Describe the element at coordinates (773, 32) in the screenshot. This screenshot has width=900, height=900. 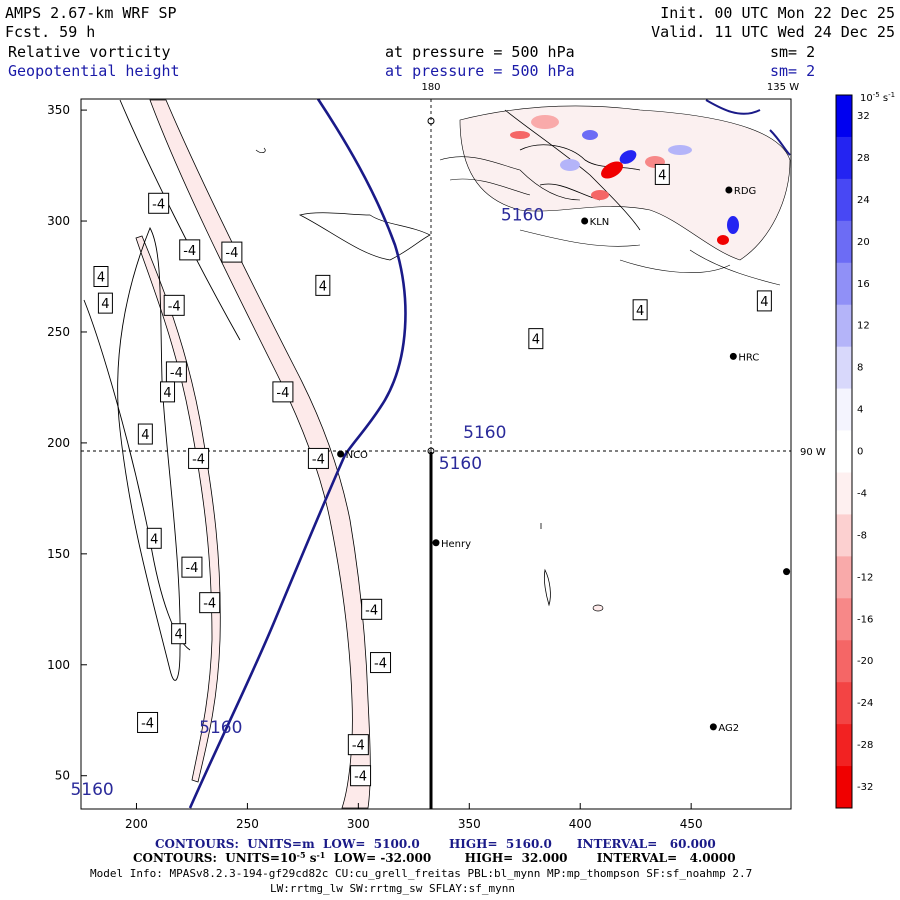
I see `valid-time: Valid. 11 UTC Wed 24 Dec 25` at that location.